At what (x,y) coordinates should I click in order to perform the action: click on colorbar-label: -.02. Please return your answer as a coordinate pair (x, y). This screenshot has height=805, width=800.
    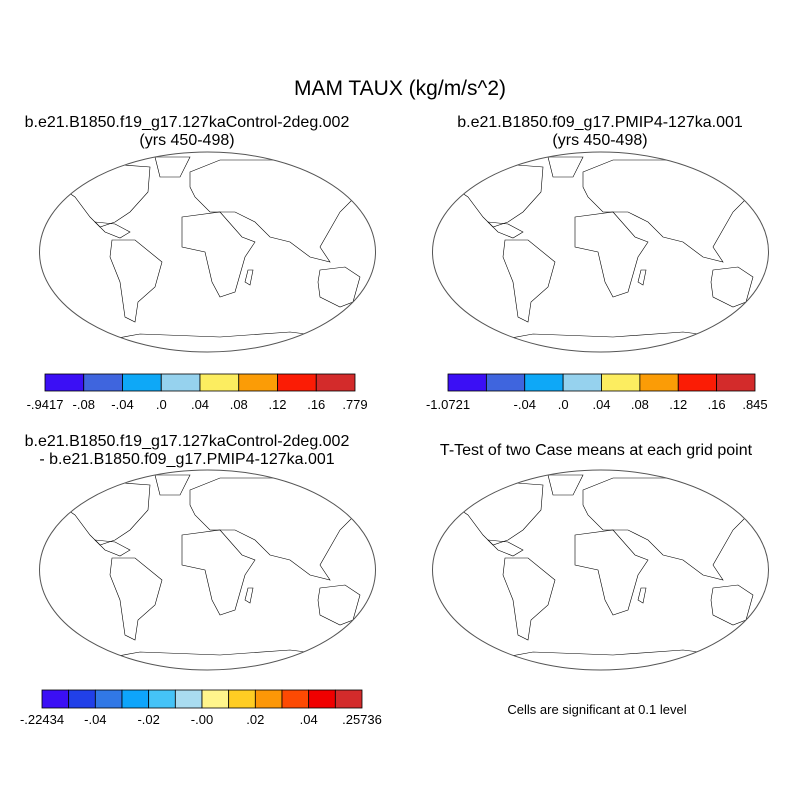
    Looking at the image, I should click on (148, 719).